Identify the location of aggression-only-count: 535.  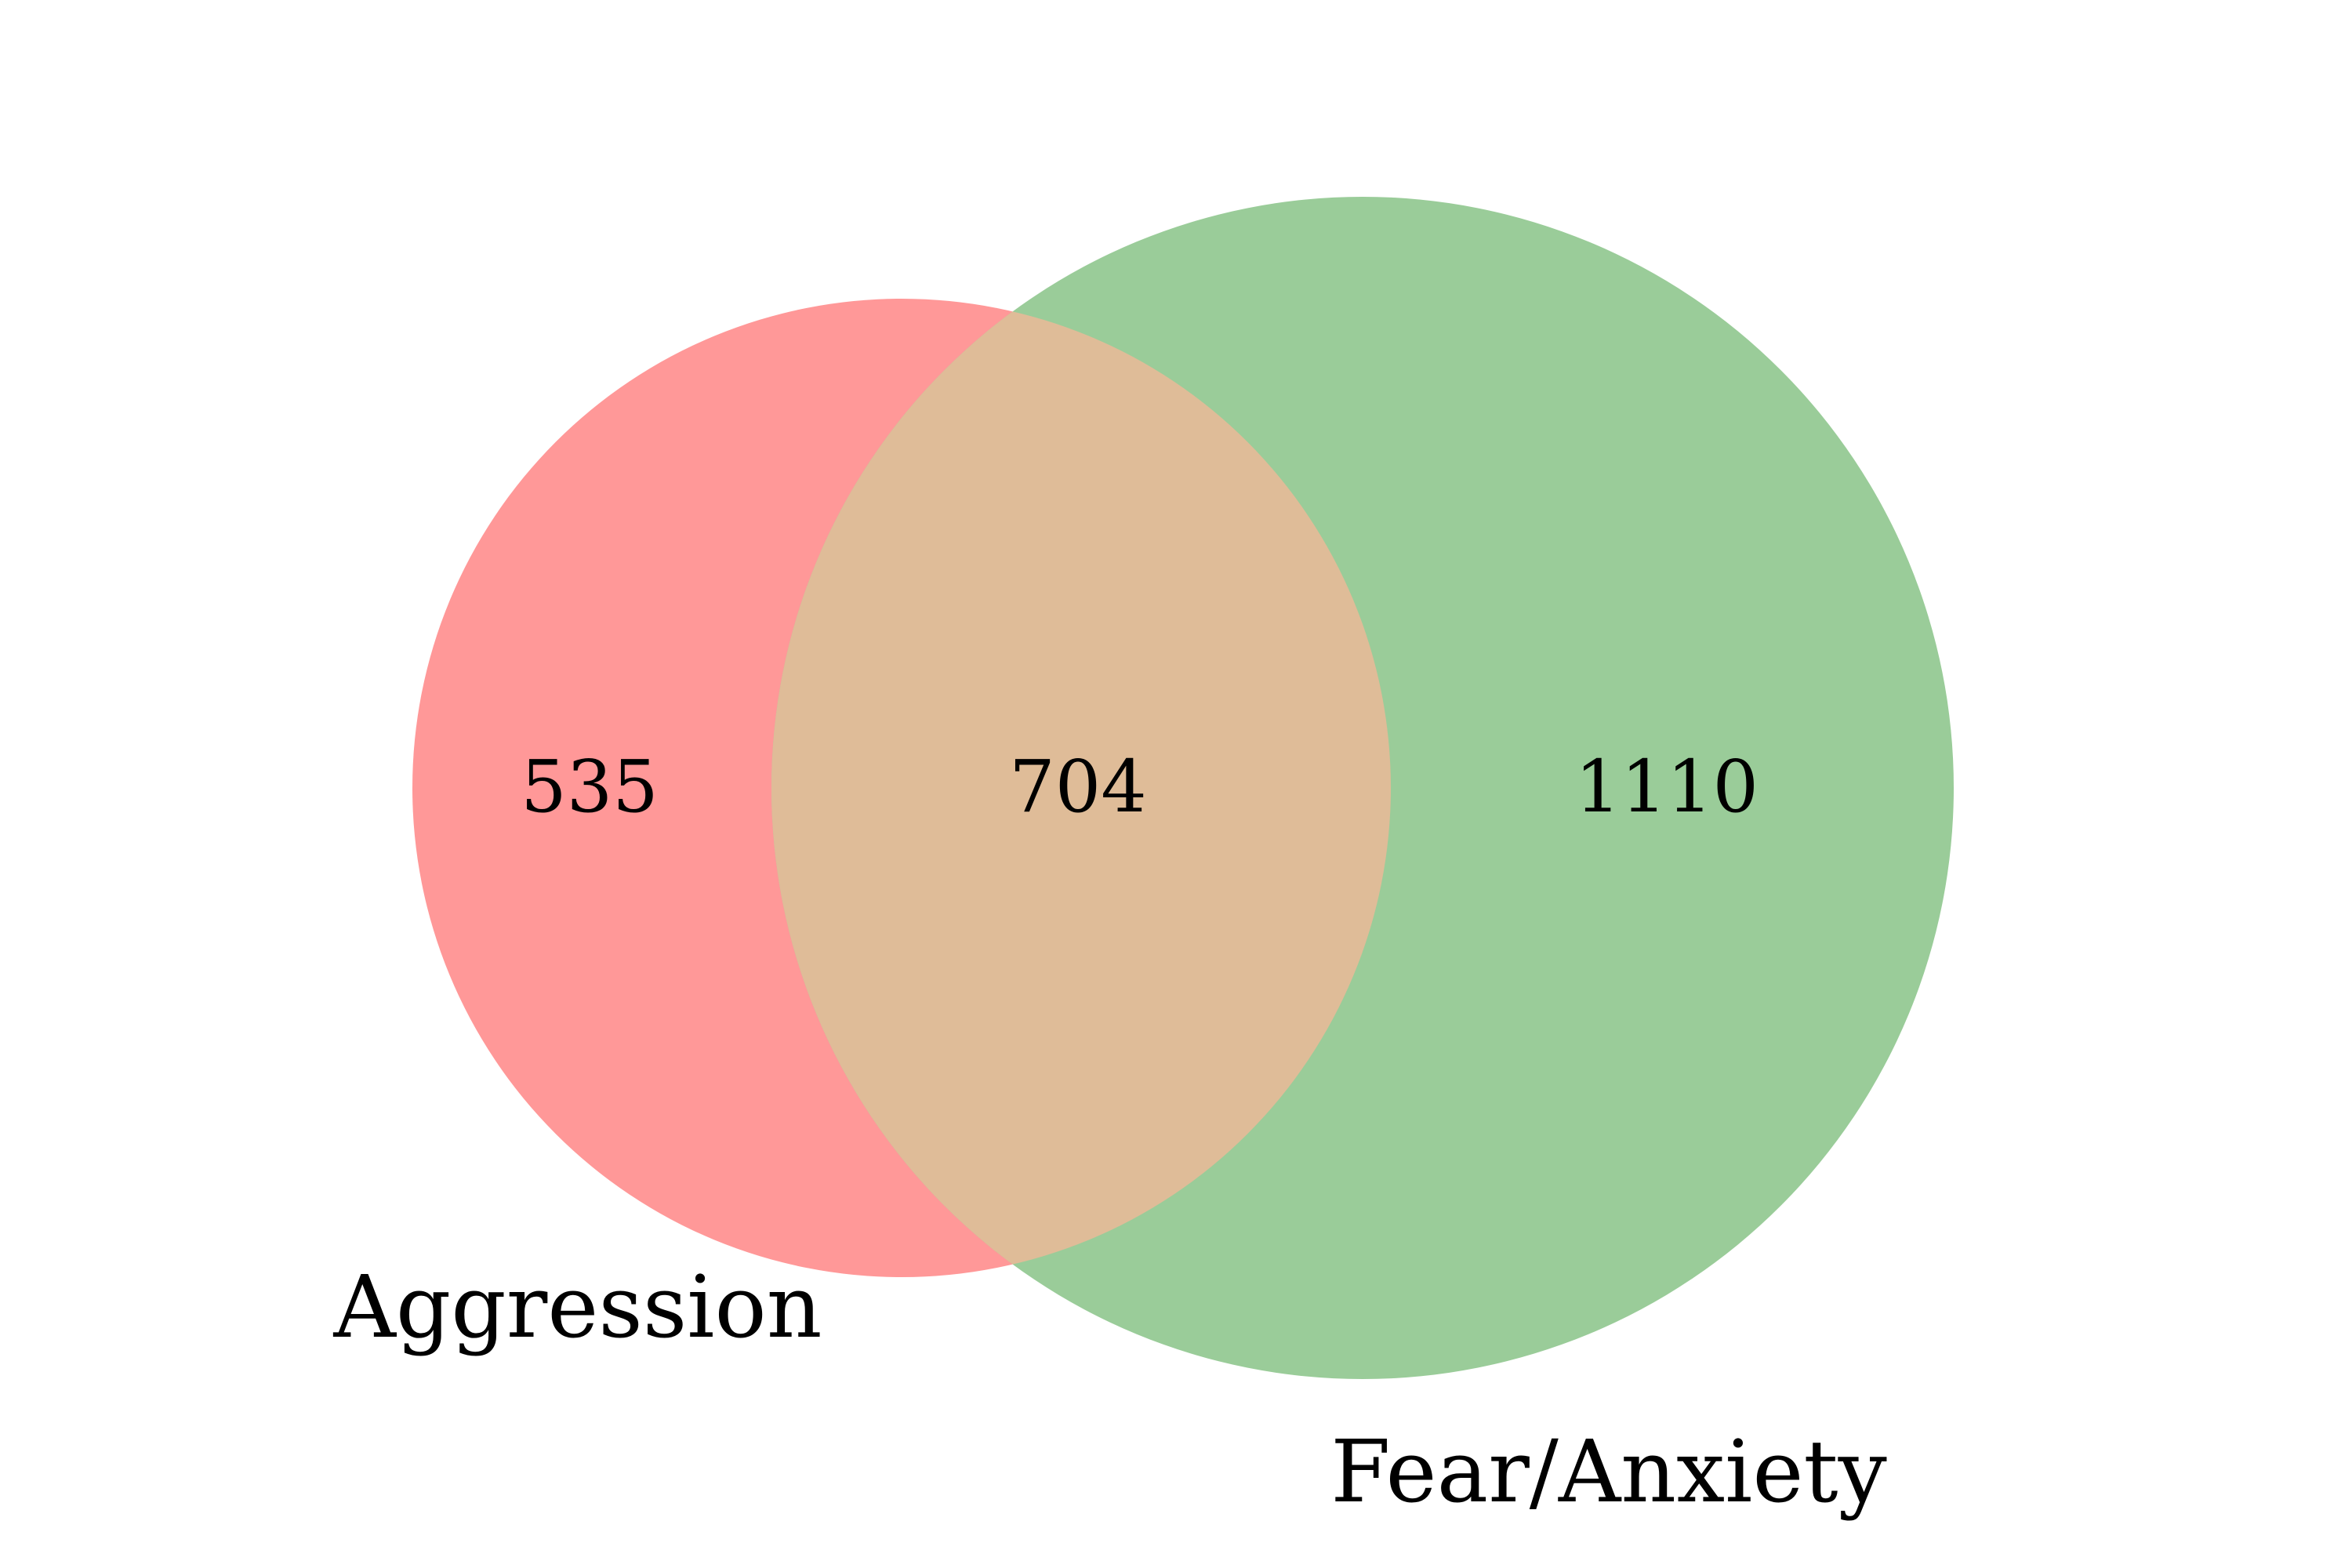
(590, 787).